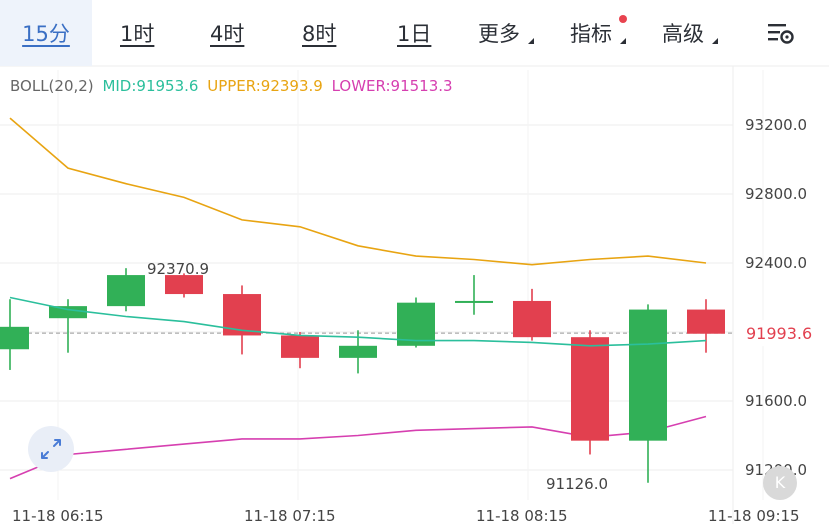  What do you see at coordinates (776, 125) in the screenshot?
I see `y-tick-label: 93200.0` at bounding box center [776, 125].